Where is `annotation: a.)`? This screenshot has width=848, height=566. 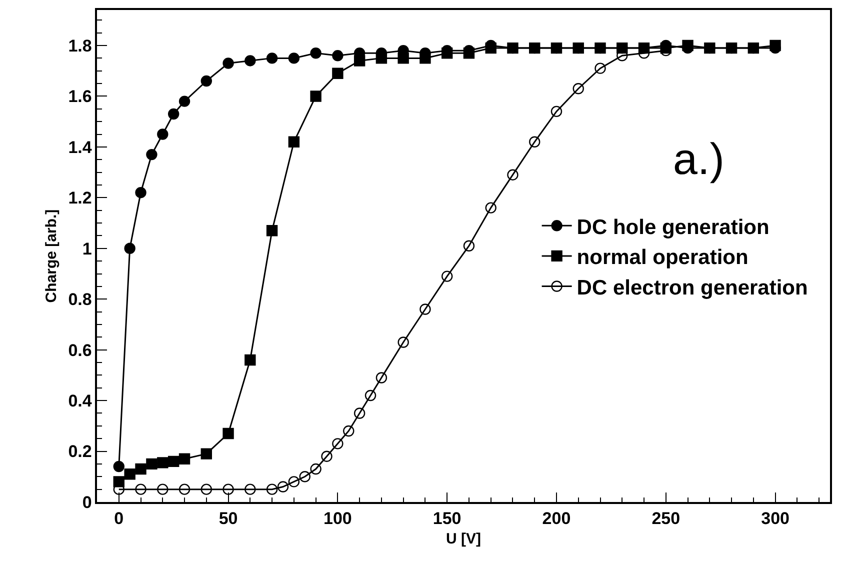
annotation: a.) is located at coordinates (698, 159).